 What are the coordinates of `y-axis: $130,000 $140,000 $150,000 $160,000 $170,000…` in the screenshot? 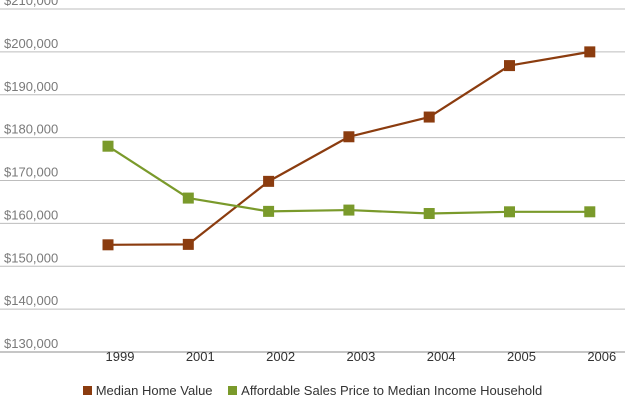 It's located at (31, 175).